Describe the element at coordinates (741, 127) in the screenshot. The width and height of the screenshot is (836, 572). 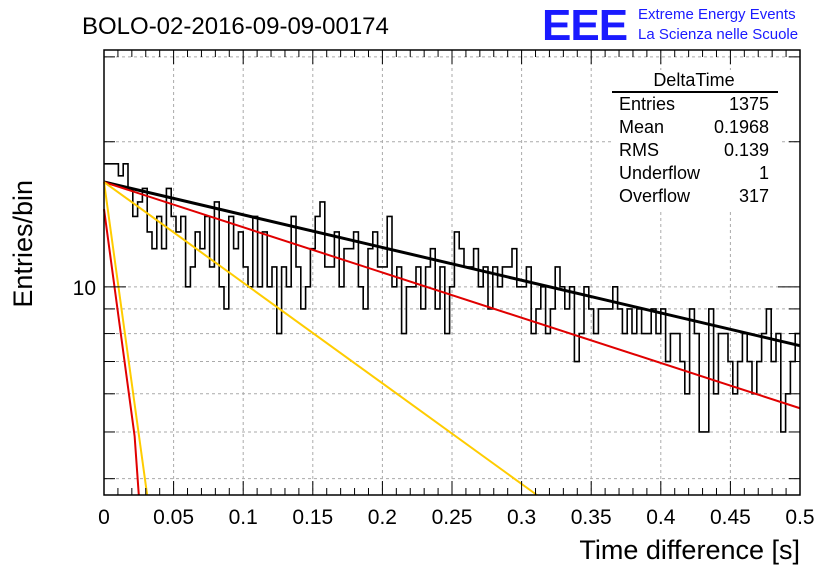
I see `stats-value: 0.1968` at that location.